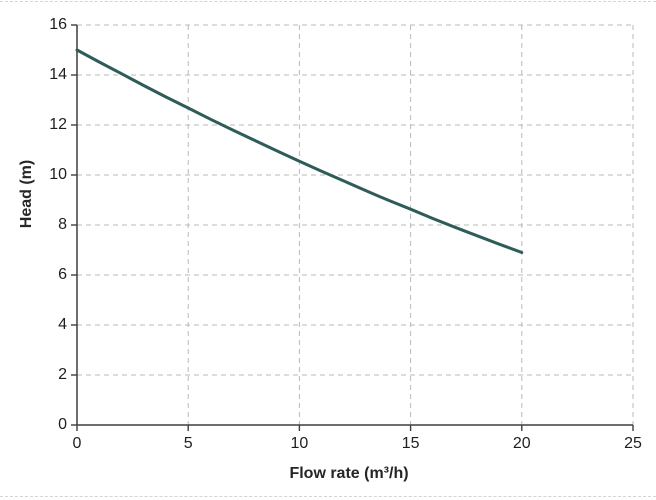 The image size is (656, 500). What do you see at coordinates (521, 443) in the screenshot?
I see `x-tick-label: 20` at bounding box center [521, 443].